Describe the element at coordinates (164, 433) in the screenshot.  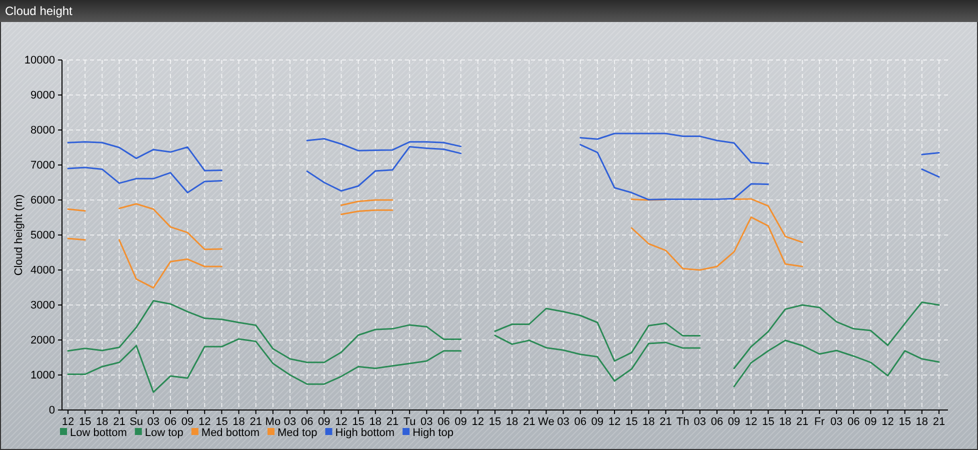
I see `legend-label: Low top` at that location.